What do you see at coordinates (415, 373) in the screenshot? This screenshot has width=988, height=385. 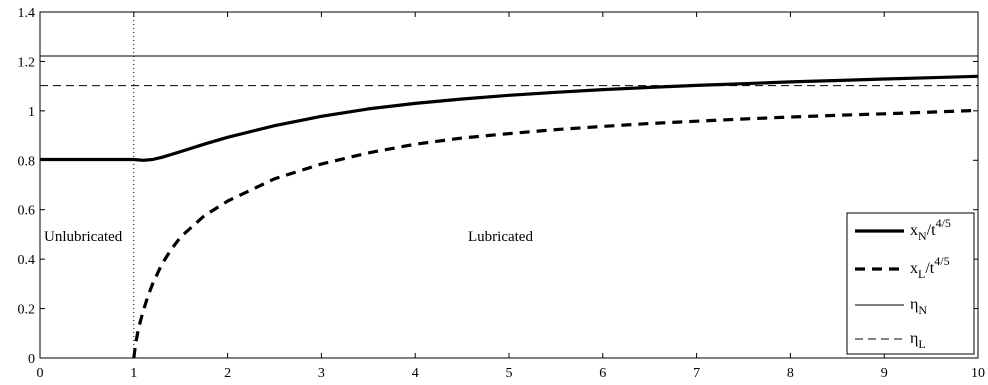 I see `x-tick-label: 4` at bounding box center [415, 373].